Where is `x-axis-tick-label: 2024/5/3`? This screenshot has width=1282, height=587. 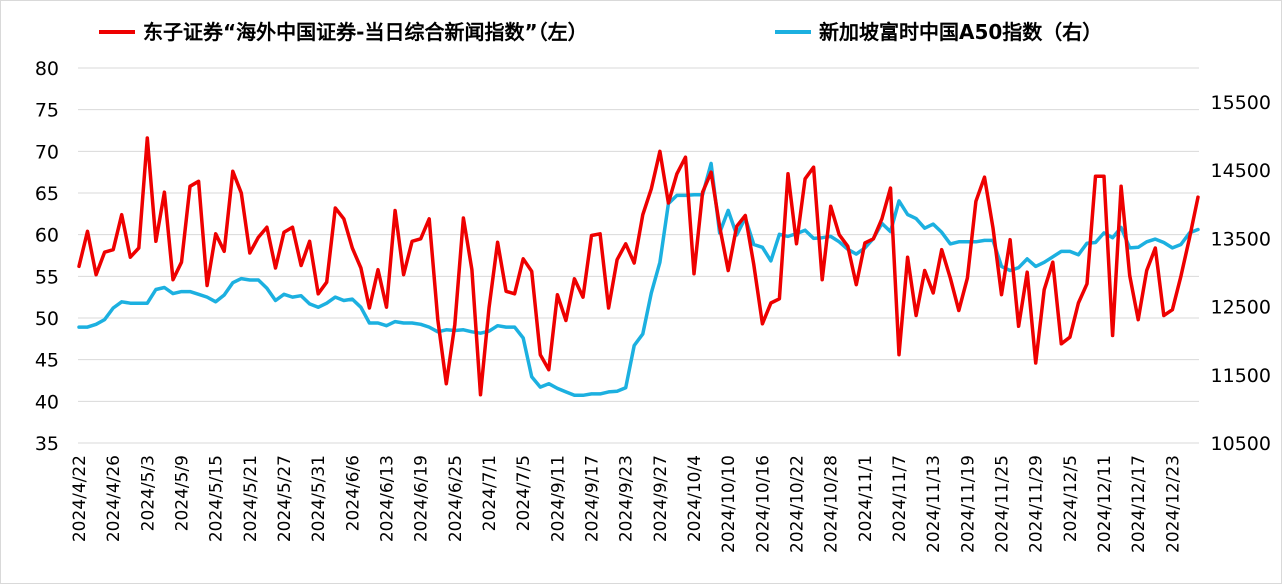 x-axis-tick-label: 2024/5/3 is located at coordinates (148, 493).